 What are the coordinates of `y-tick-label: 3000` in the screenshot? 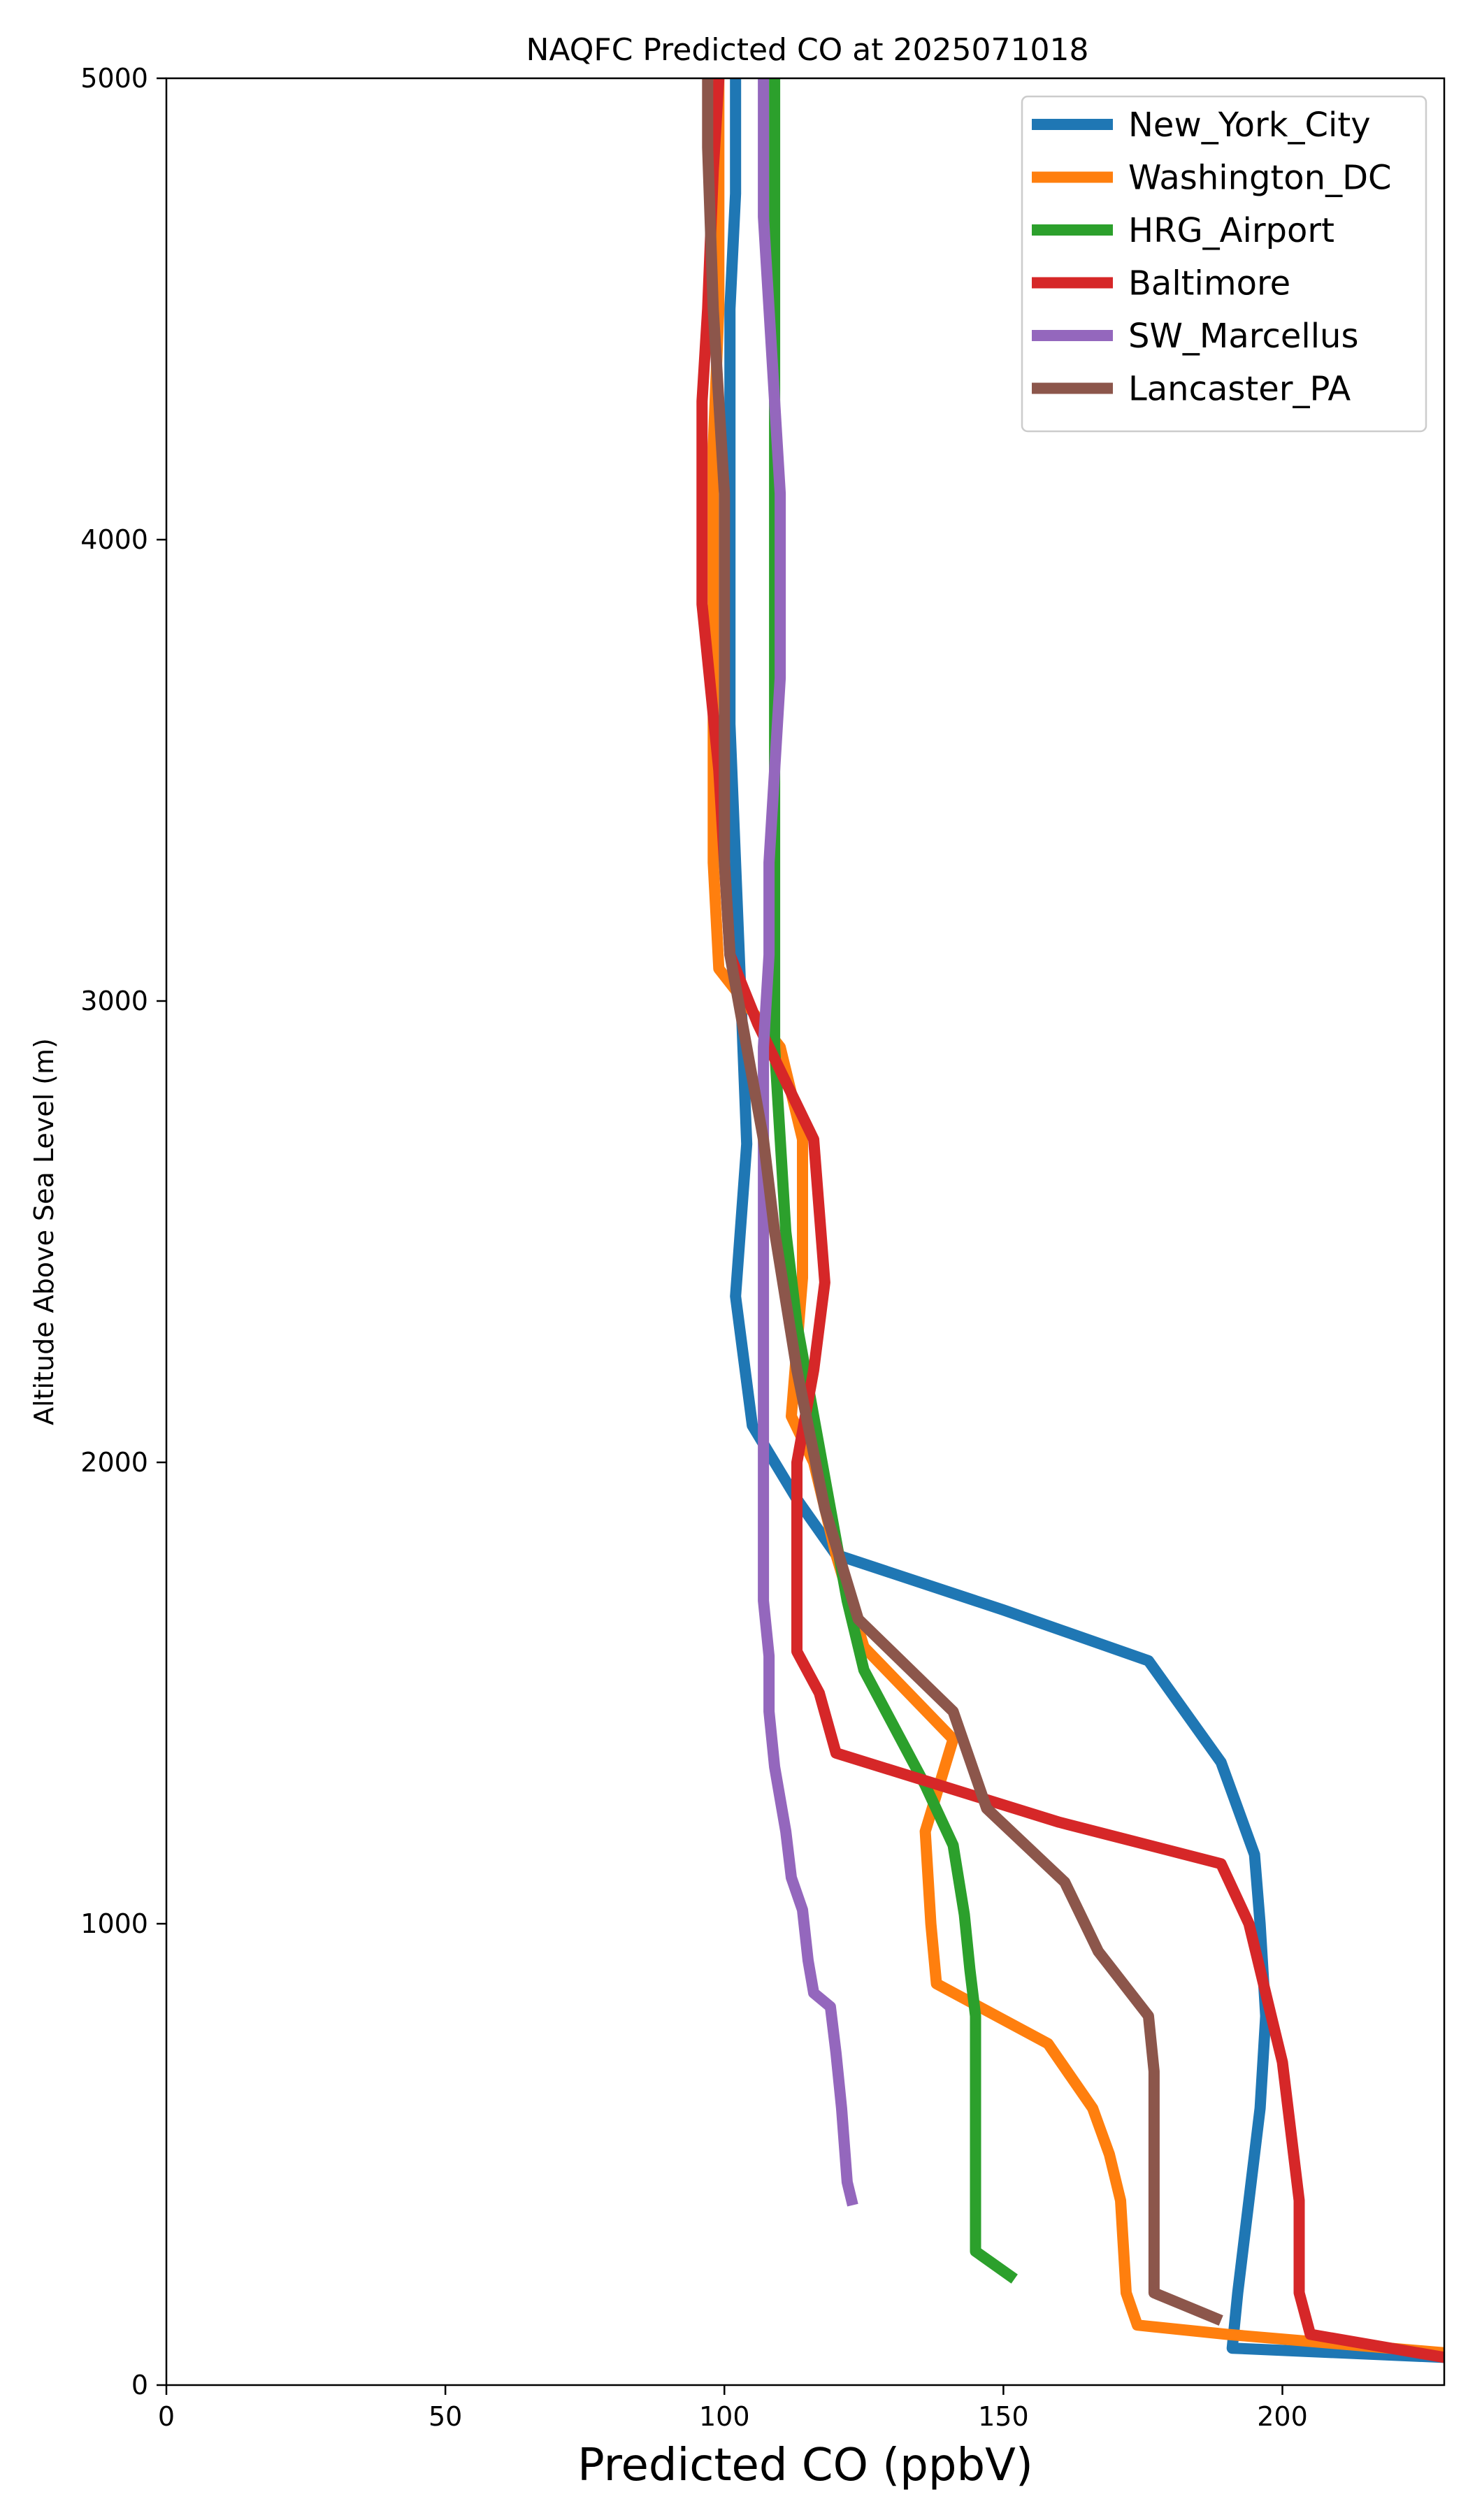 It's located at (114, 1001).